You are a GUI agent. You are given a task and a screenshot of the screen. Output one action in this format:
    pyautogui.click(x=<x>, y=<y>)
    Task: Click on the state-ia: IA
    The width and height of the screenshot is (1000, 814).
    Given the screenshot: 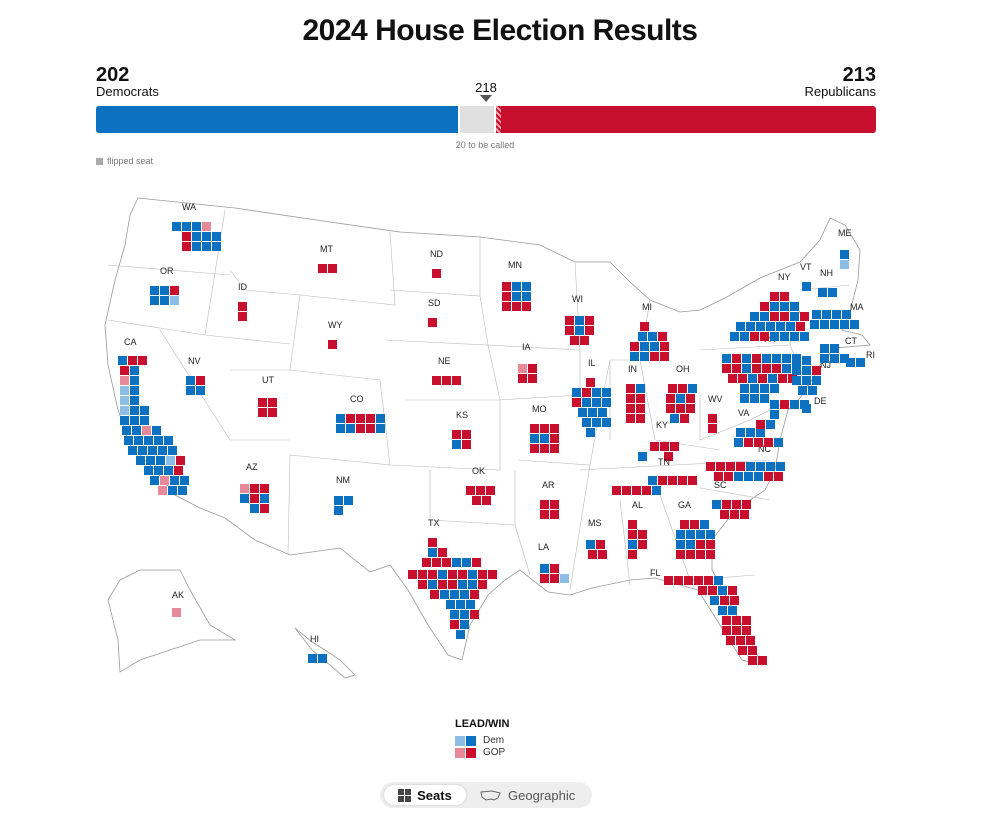 What is the action you would take?
    pyautogui.click(x=527, y=362)
    